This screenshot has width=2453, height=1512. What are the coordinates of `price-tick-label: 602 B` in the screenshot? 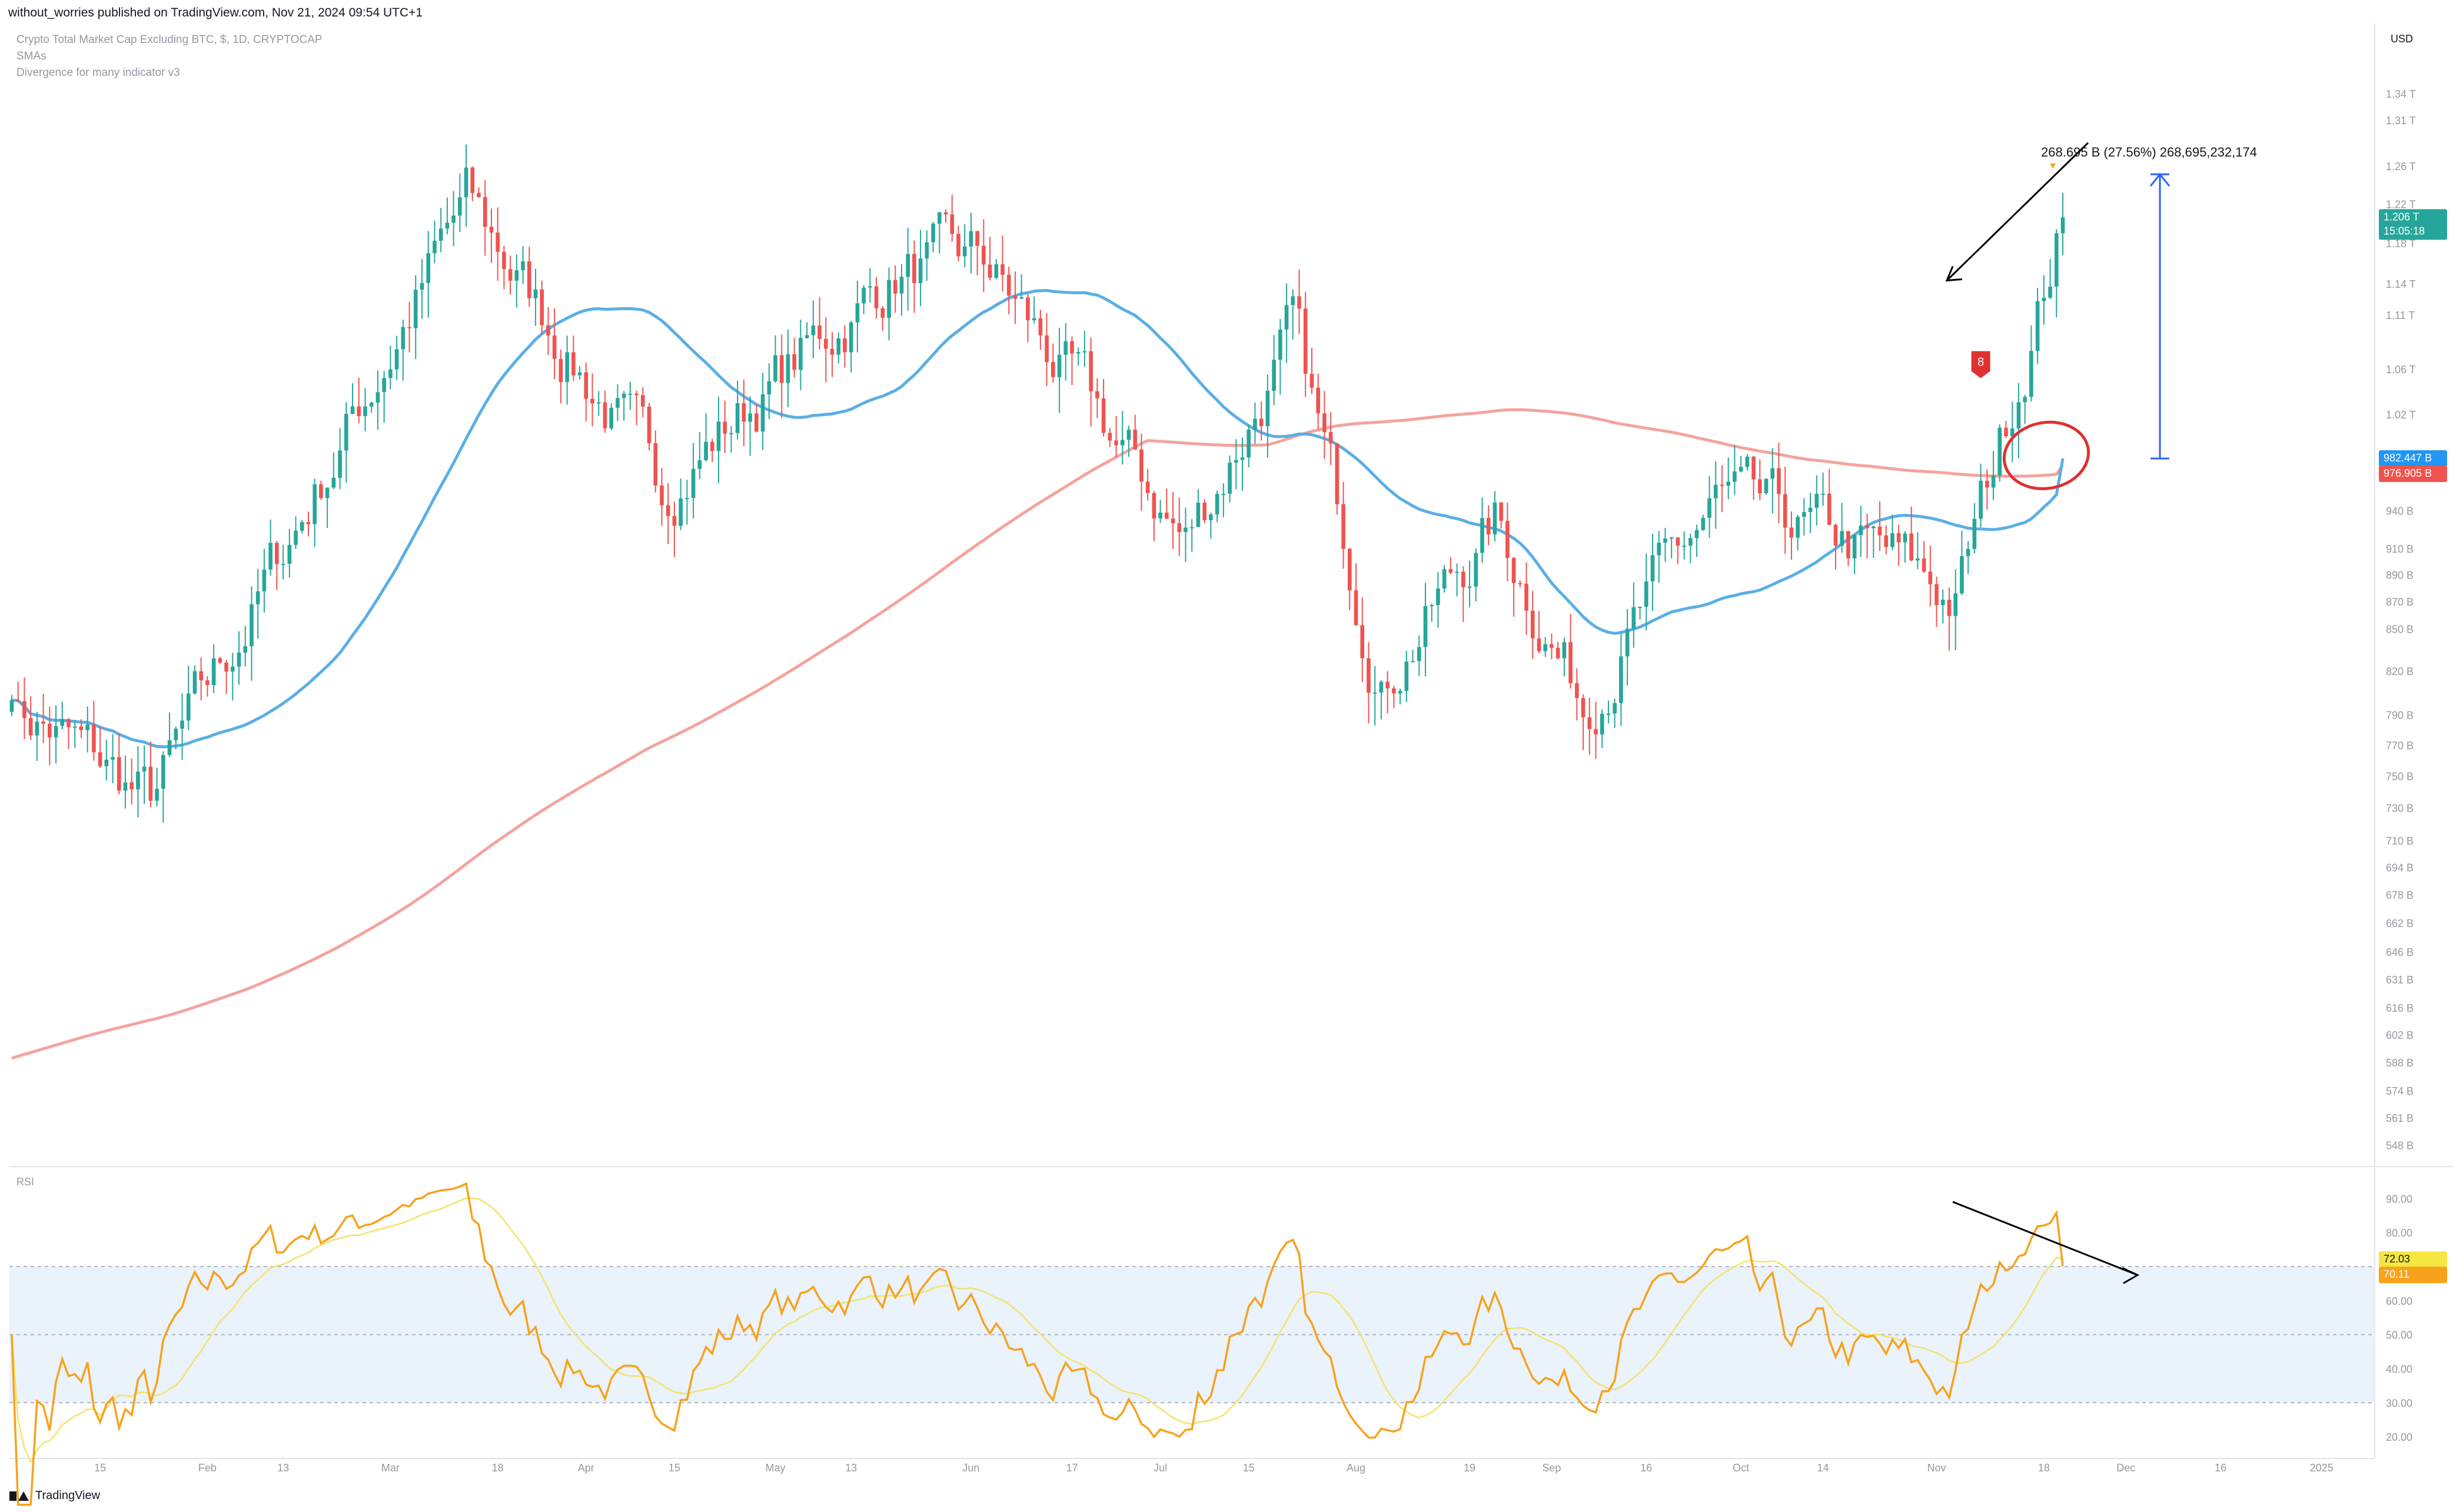 It's located at (2400, 1035).